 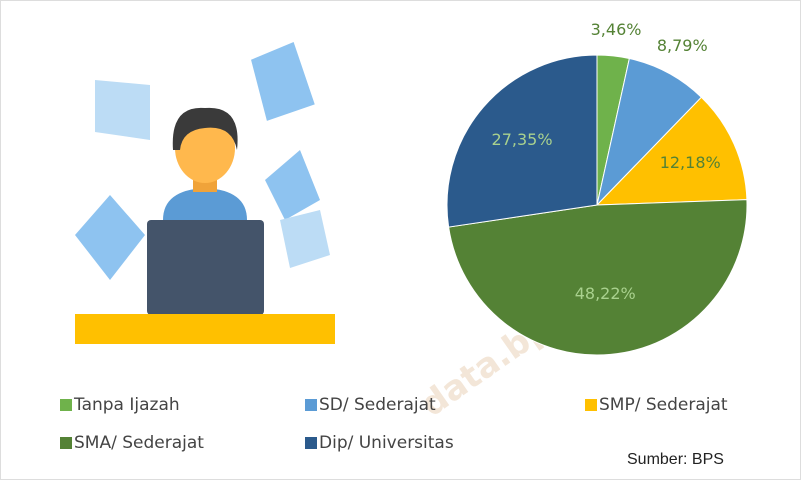 What do you see at coordinates (690, 162) in the screenshot?
I see `data-label: 12,18%` at bounding box center [690, 162].